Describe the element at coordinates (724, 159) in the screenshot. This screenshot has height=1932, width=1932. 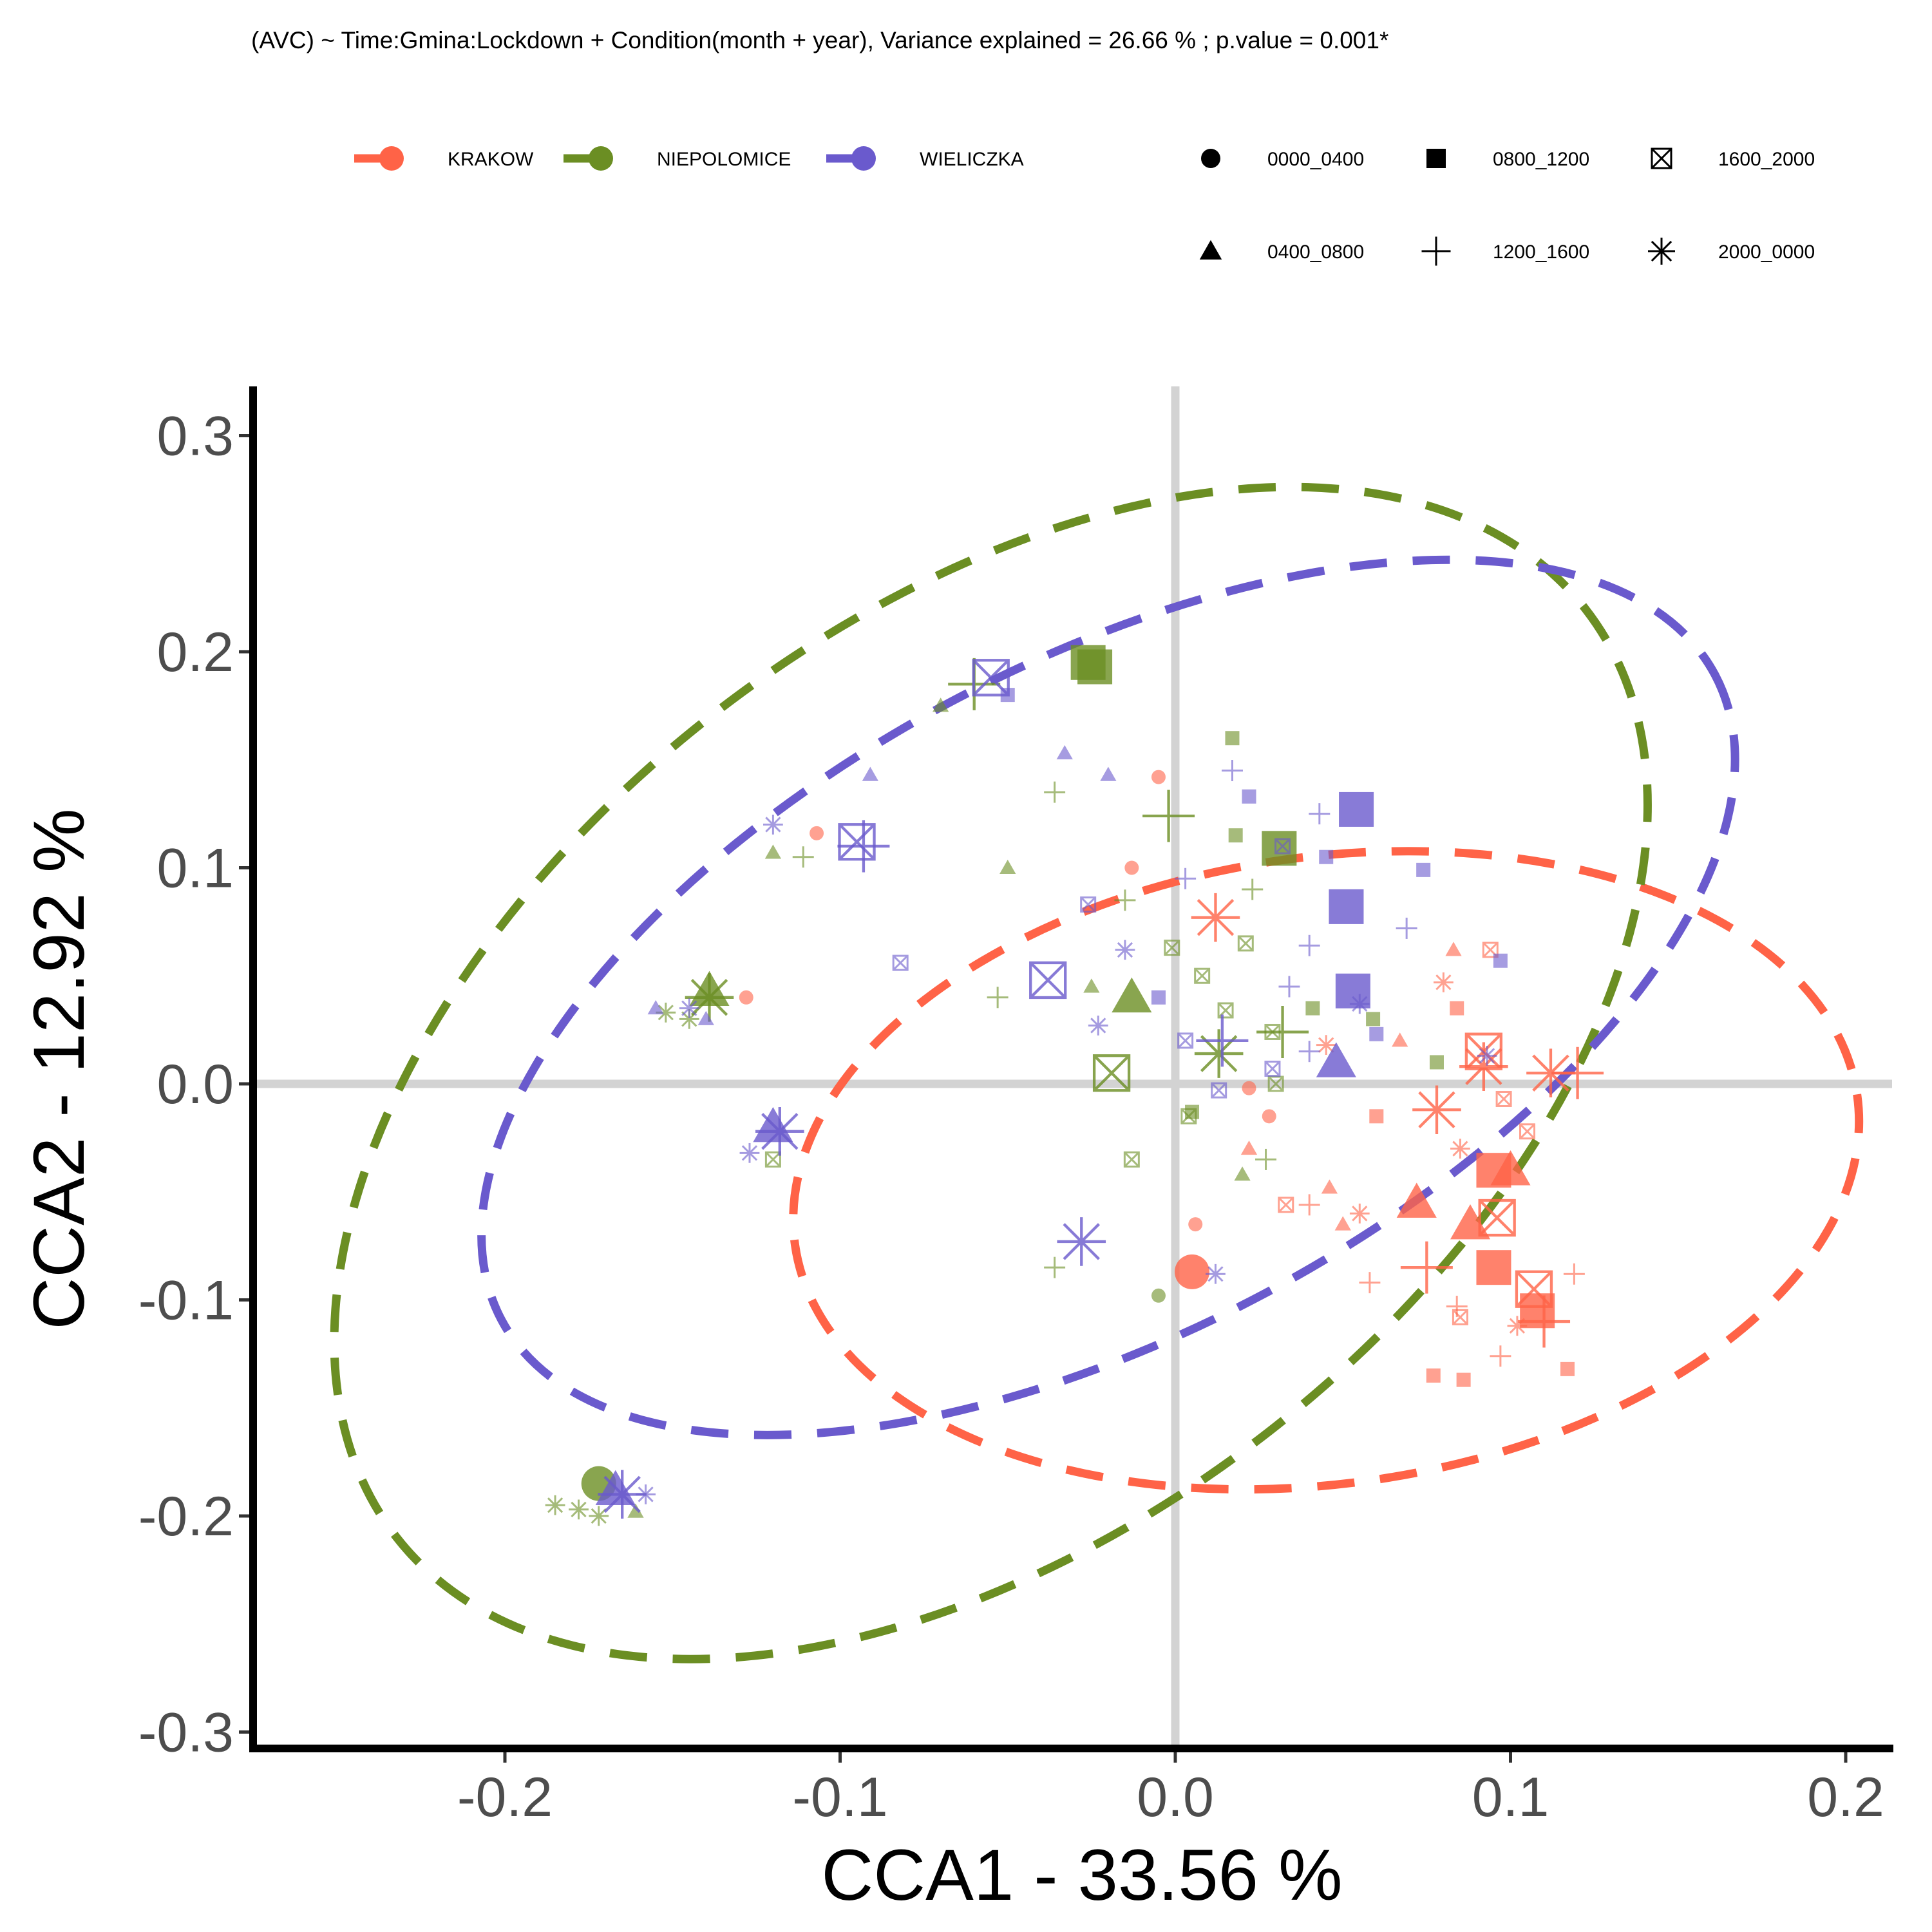
I see `legend-label: NIEPOLOMICE` at that location.